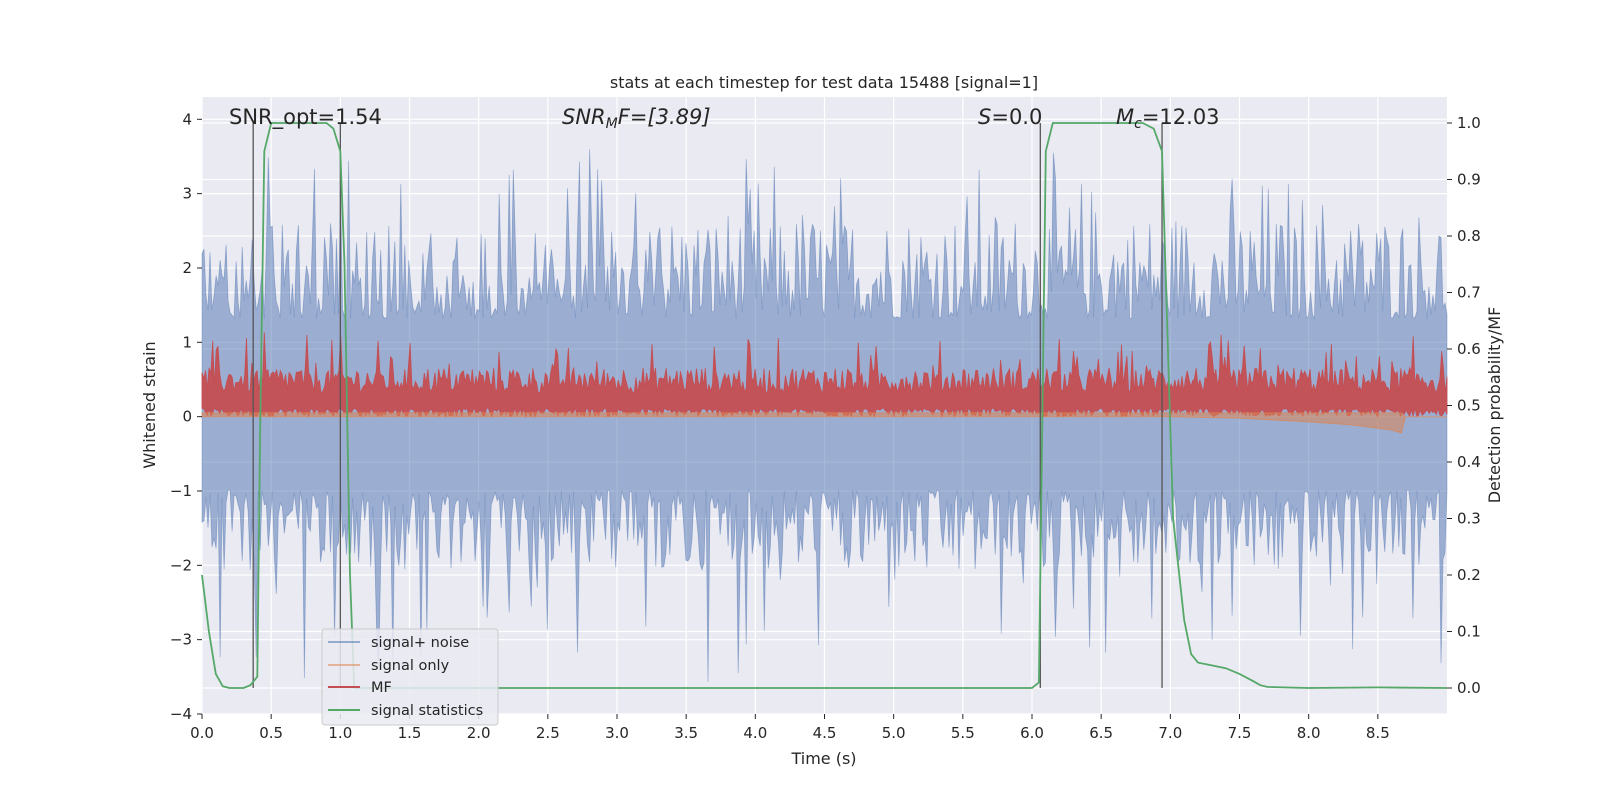 The width and height of the screenshot is (1600, 800). What do you see at coordinates (149, 404) in the screenshot?
I see `y-axis-left-label: Whitened strain` at bounding box center [149, 404].